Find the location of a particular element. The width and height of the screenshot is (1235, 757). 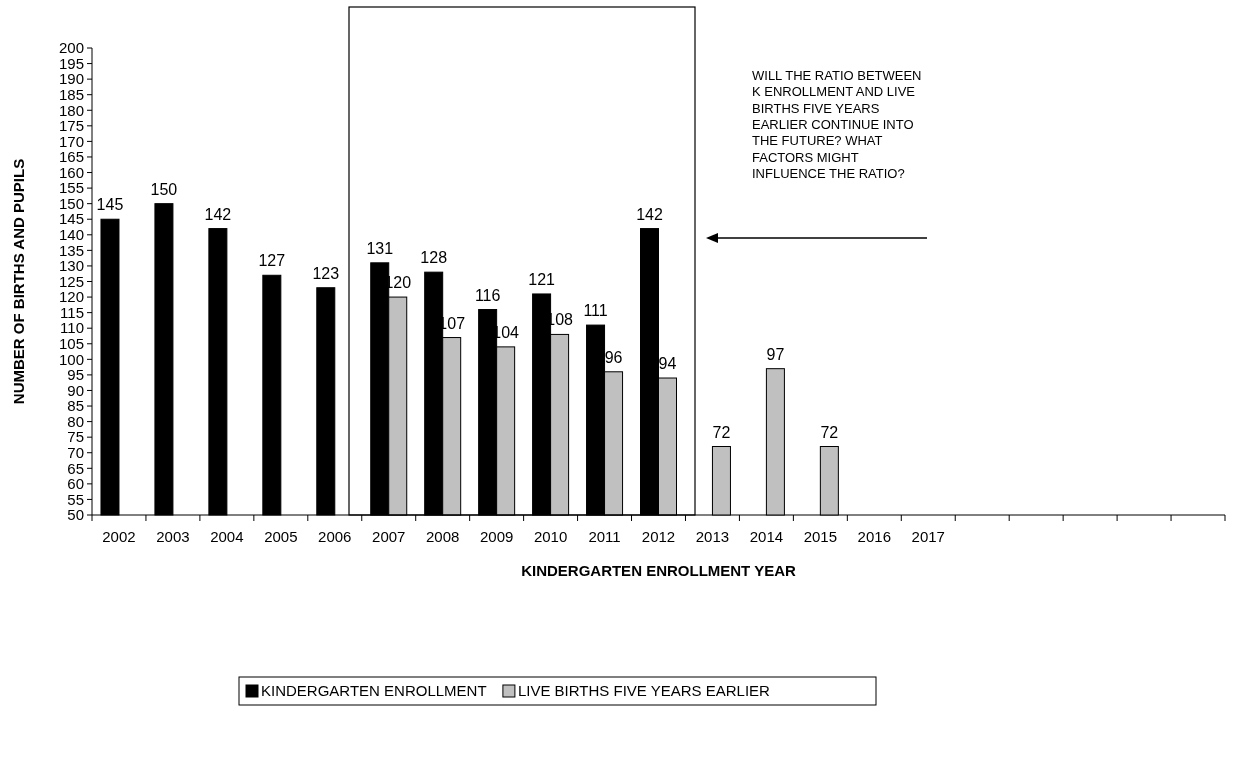

y-tick-label: 190 is located at coordinates (71, 79).